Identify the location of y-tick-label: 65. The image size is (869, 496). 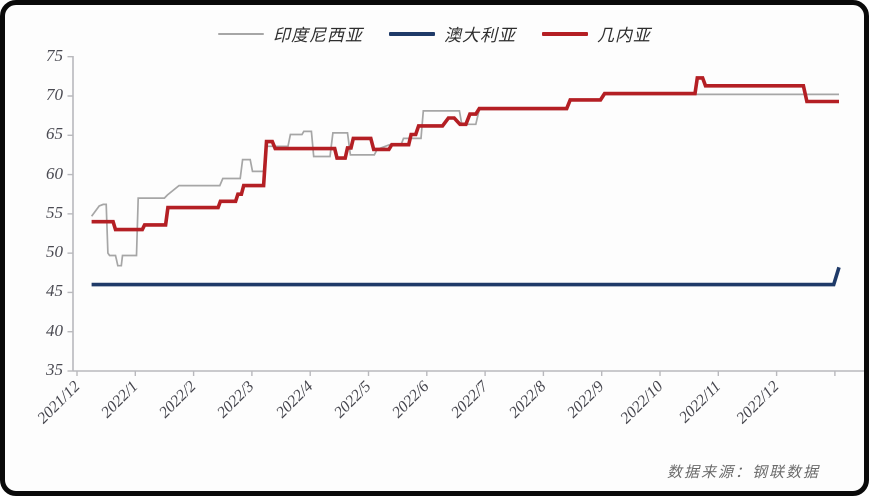
(54, 134).